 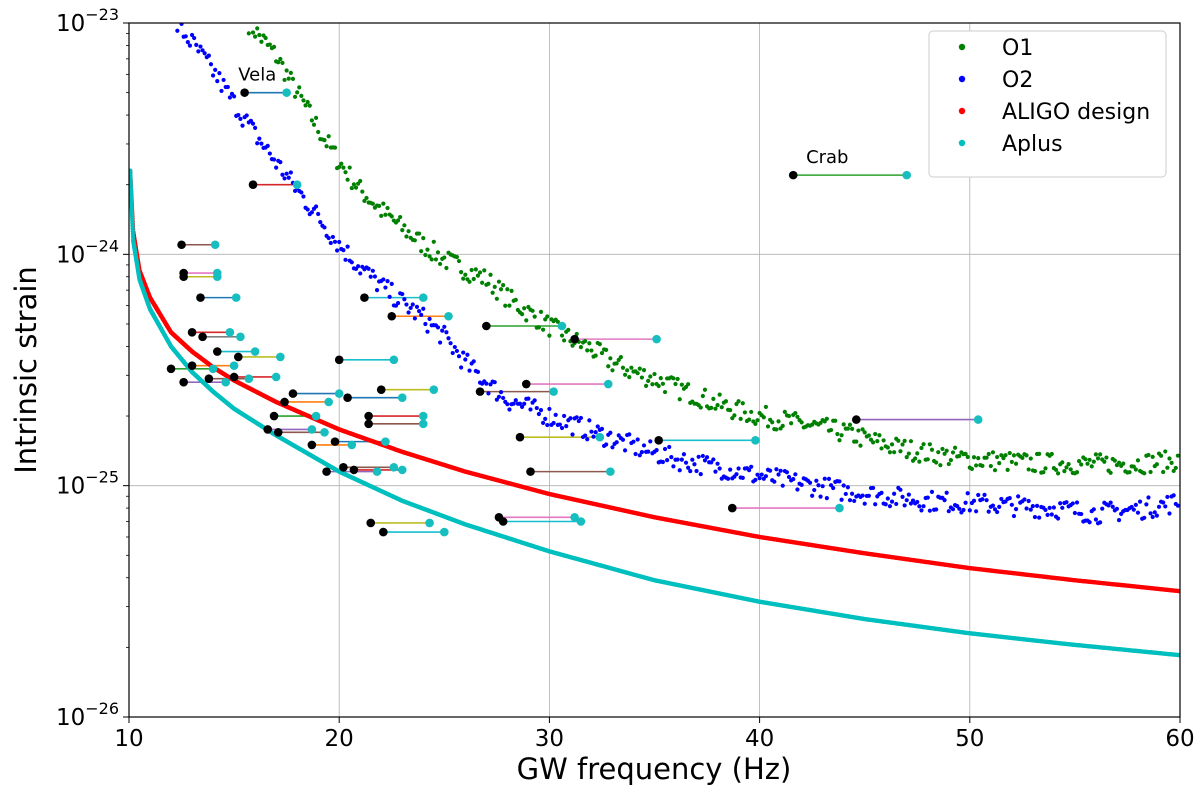 I want to click on x-tick-label: 50, so click(x=969, y=739).